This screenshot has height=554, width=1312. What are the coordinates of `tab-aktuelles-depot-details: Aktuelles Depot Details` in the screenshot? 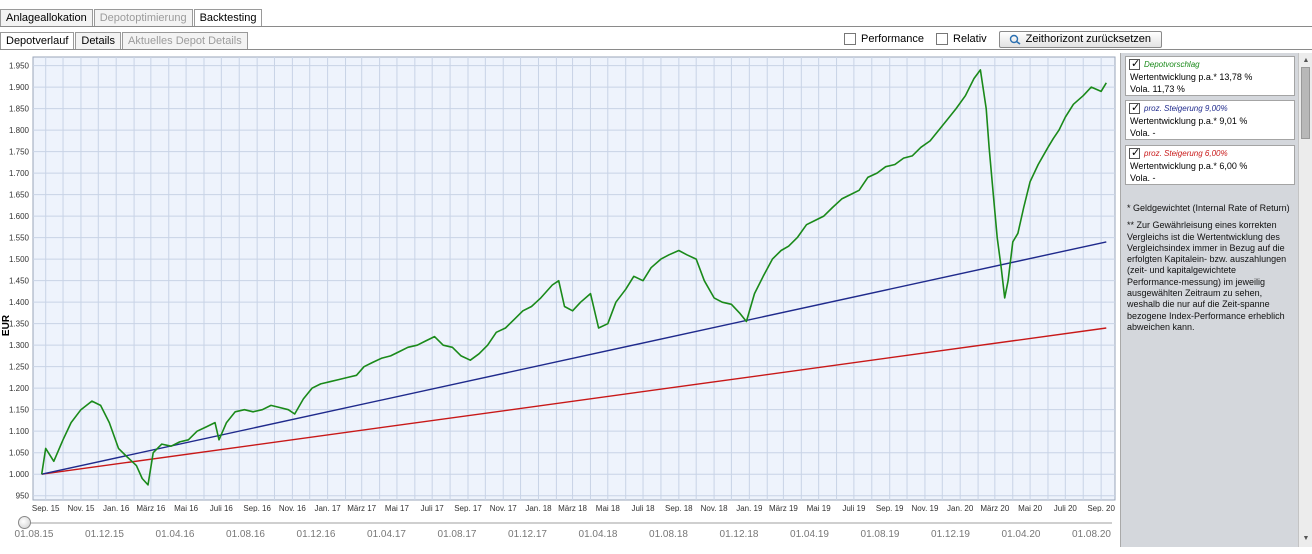 It's located at (185, 41).